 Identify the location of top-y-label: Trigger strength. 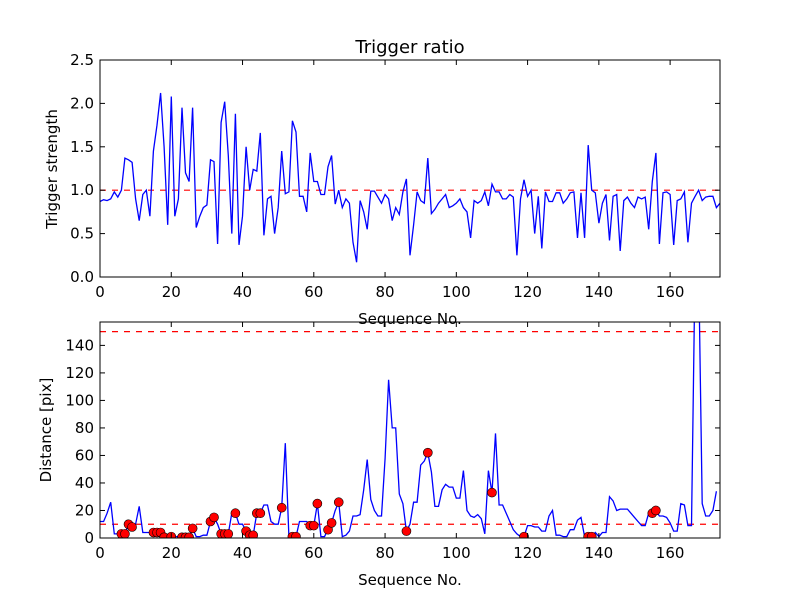
(52, 169).